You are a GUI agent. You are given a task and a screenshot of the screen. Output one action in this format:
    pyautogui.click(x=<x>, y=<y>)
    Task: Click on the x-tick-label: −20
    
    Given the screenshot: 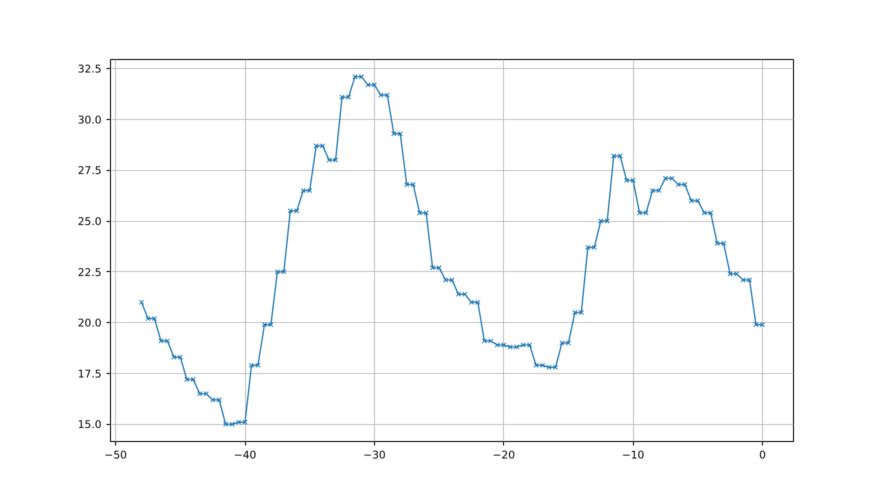 What is the action you would take?
    pyautogui.click(x=504, y=455)
    